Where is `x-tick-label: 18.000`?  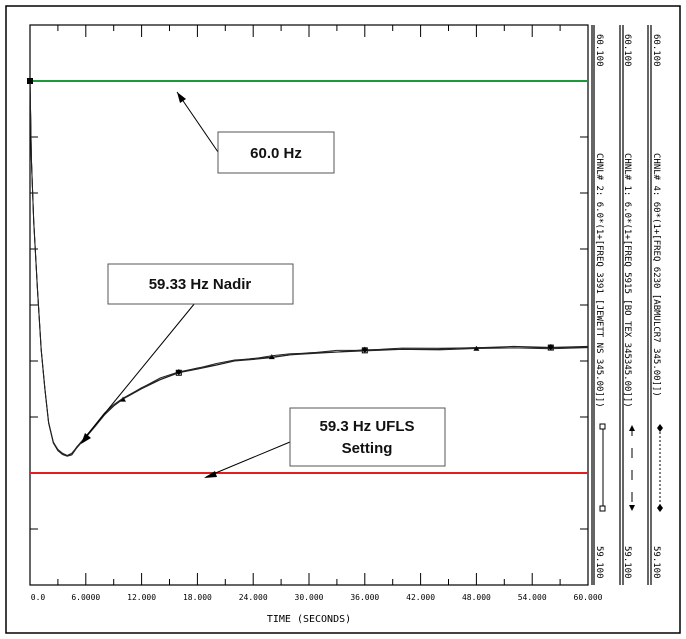 x-tick-label: 18.000 is located at coordinates (197, 597).